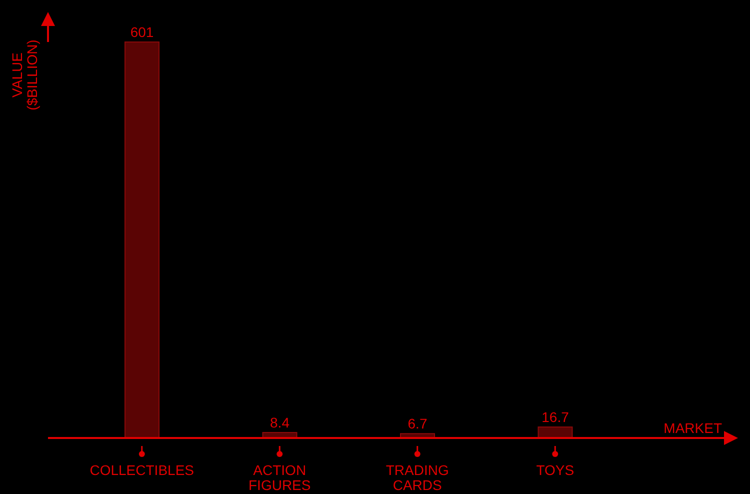 The image size is (750, 494). What do you see at coordinates (142, 470) in the screenshot?
I see `x-tick-label: COLLECTIBLES` at bounding box center [142, 470].